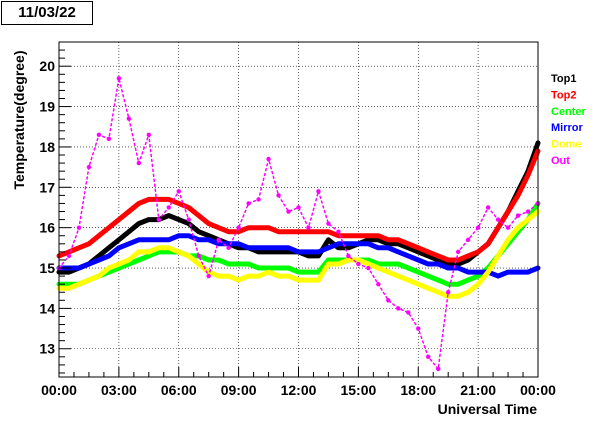 This screenshot has width=596, height=422. What do you see at coordinates (19, 119) in the screenshot?
I see `y-axis-title: Temperature(degree)` at bounding box center [19, 119].